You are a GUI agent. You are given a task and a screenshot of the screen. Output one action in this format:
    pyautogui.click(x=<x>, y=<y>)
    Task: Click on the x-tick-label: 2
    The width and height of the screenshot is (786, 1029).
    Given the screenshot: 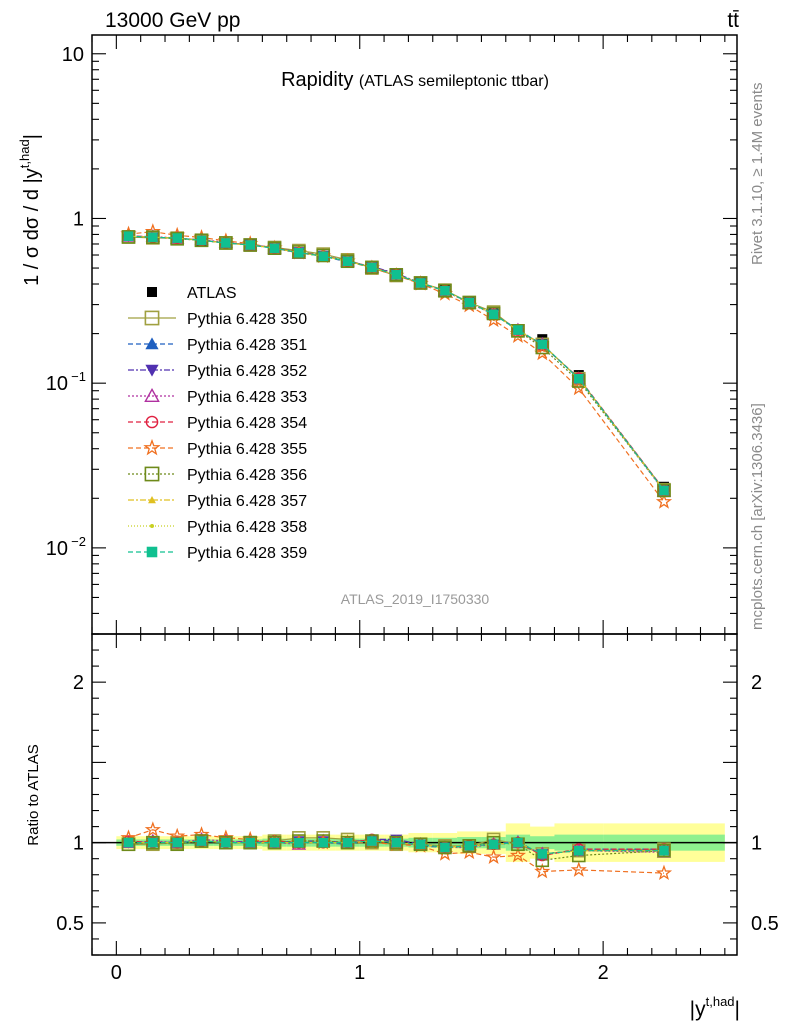 What is the action you would take?
    pyautogui.click(x=603, y=973)
    